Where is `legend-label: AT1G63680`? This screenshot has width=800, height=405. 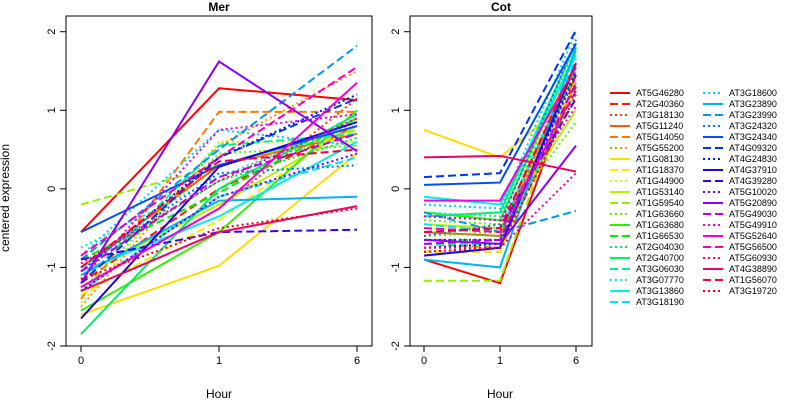
legend-label: AT1G63680 is located at coordinates (660, 225).